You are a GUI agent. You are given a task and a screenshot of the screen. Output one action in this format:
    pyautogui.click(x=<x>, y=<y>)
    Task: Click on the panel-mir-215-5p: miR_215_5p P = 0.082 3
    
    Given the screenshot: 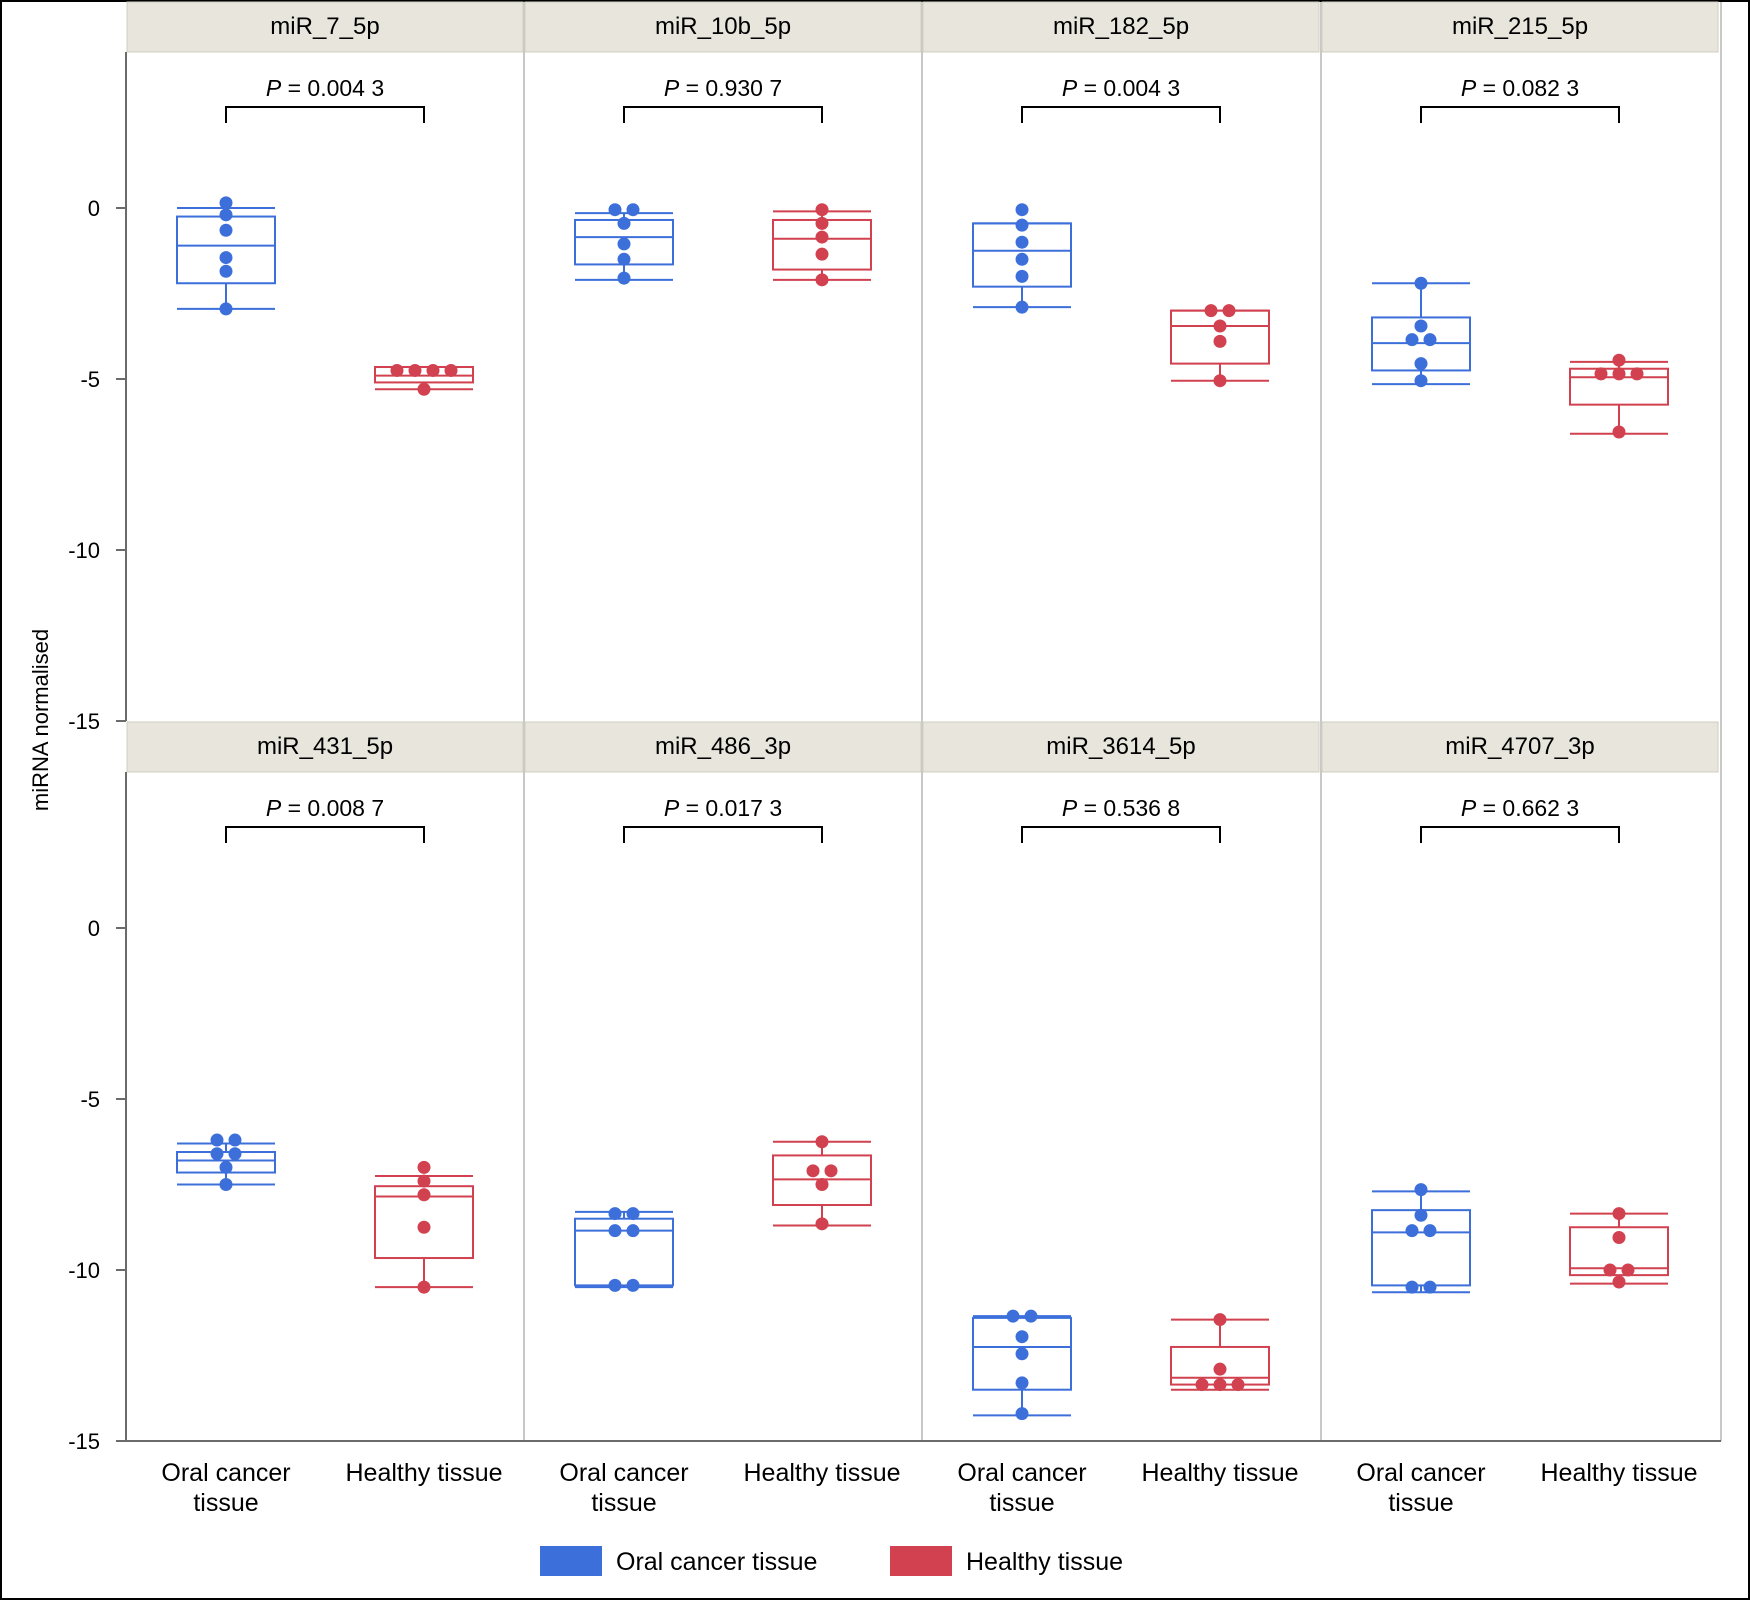 What is the action you would take?
    pyautogui.click(x=1520, y=220)
    